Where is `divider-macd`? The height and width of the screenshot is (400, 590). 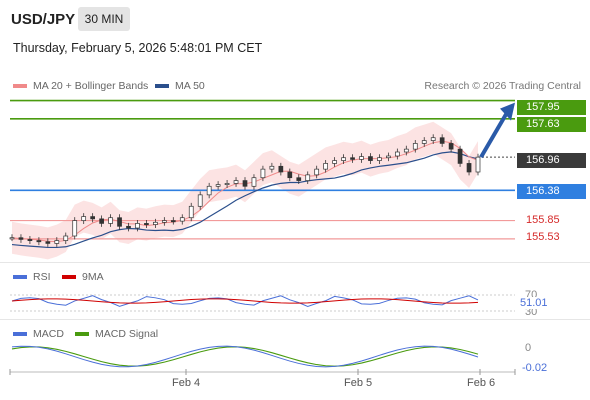
divider-macd is located at coordinates (295, 319).